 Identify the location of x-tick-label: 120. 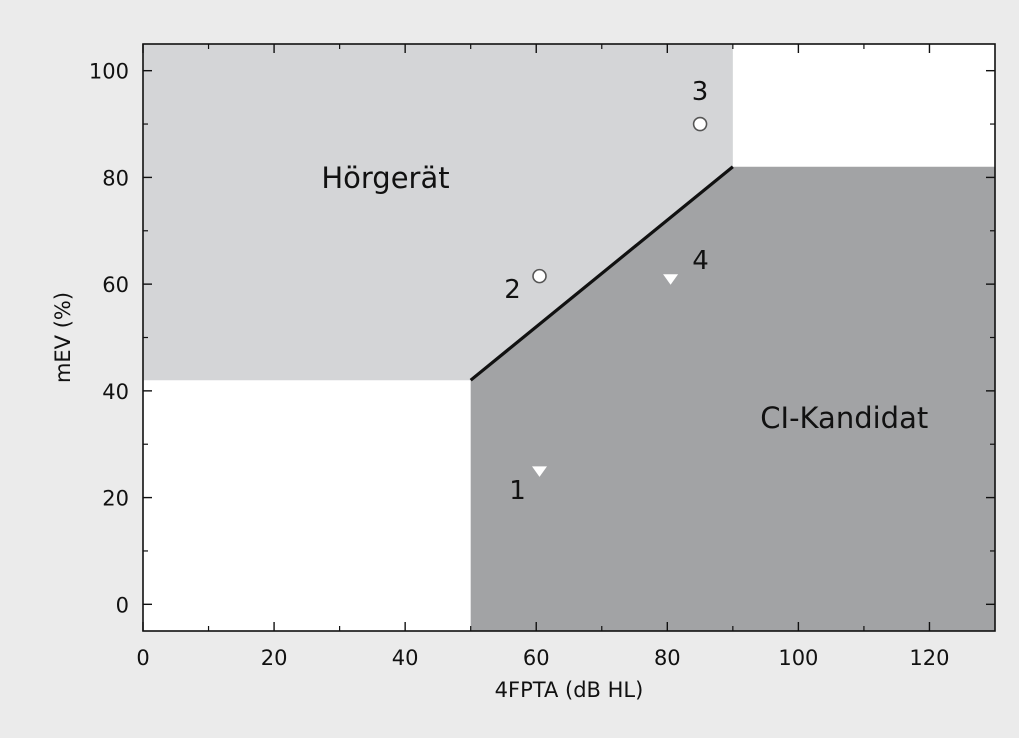
(929, 658).